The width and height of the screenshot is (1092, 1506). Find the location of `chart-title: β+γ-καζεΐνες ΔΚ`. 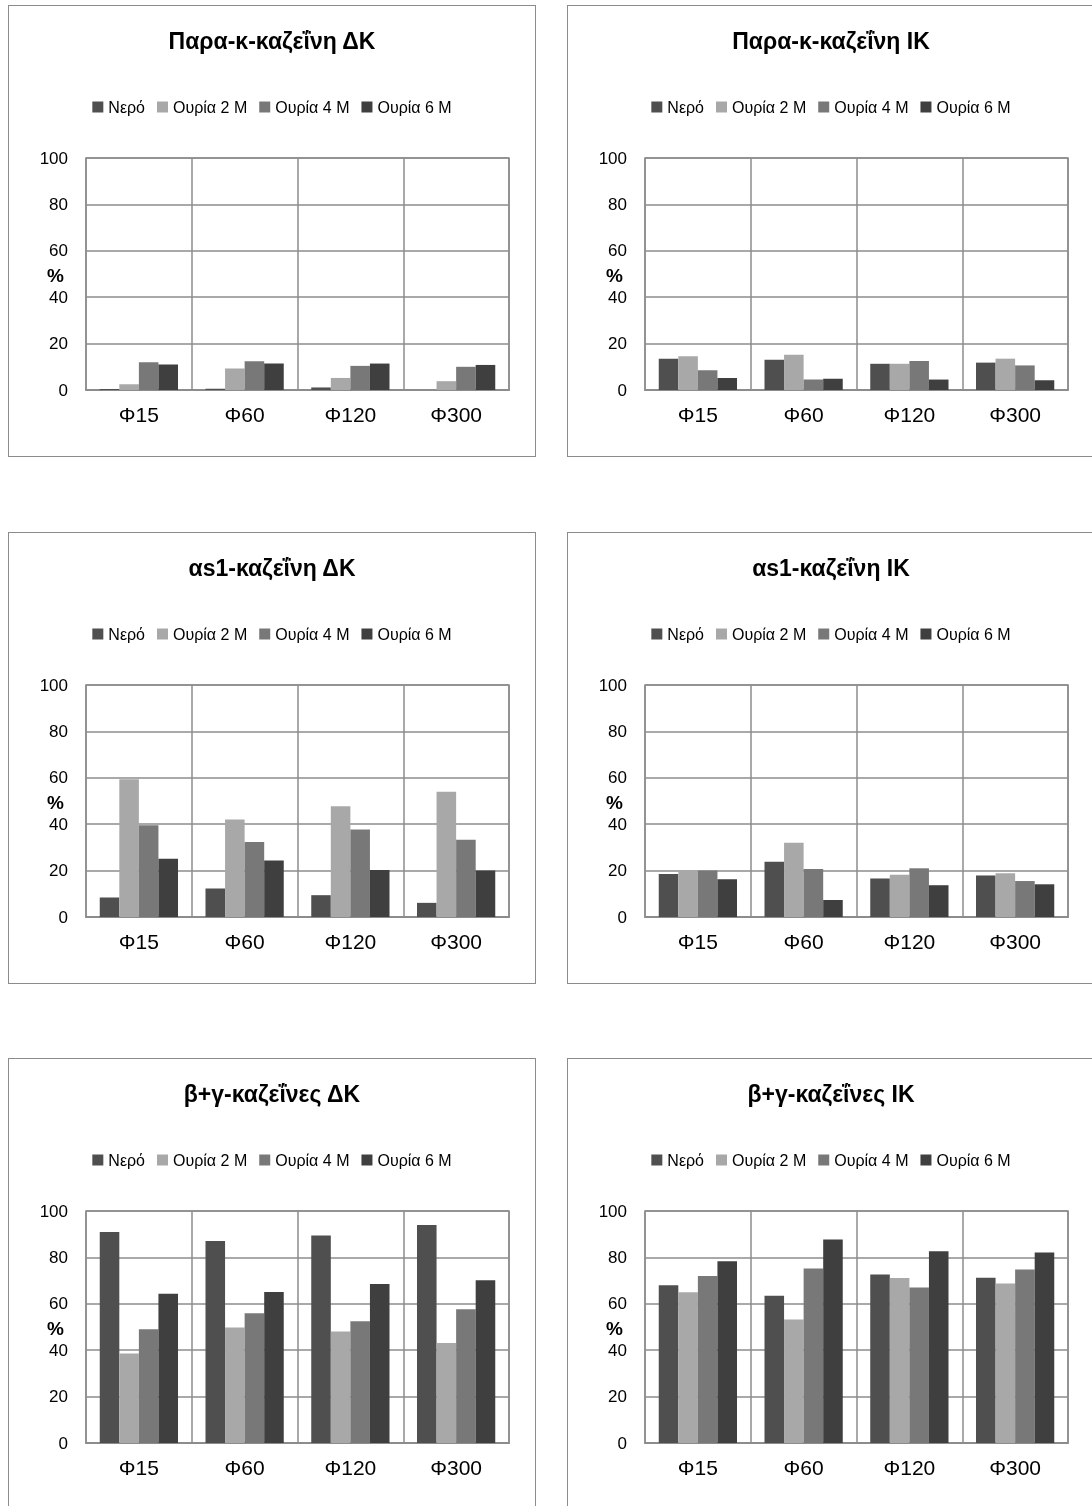

chart-title: β+γ-καζεΐνες ΔΚ is located at coordinates (272, 1093).